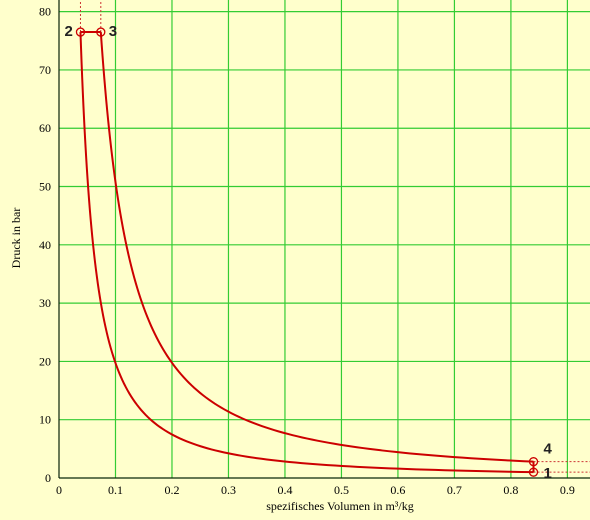  Describe the element at coordinates (45, 303) in the screenshot. I see `y-tick-label: 30` at that location.